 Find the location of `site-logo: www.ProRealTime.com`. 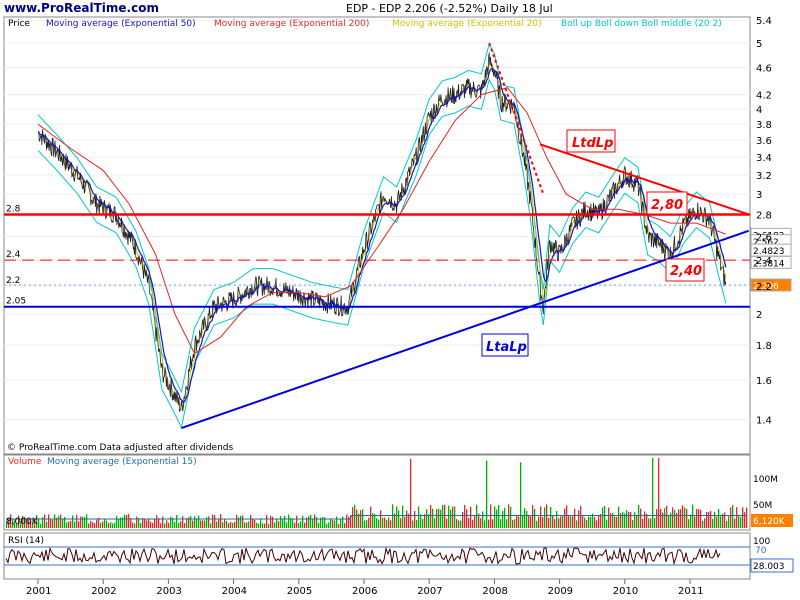

site-logo: www.ProRealTime.com is located at coordinates (81, 8).